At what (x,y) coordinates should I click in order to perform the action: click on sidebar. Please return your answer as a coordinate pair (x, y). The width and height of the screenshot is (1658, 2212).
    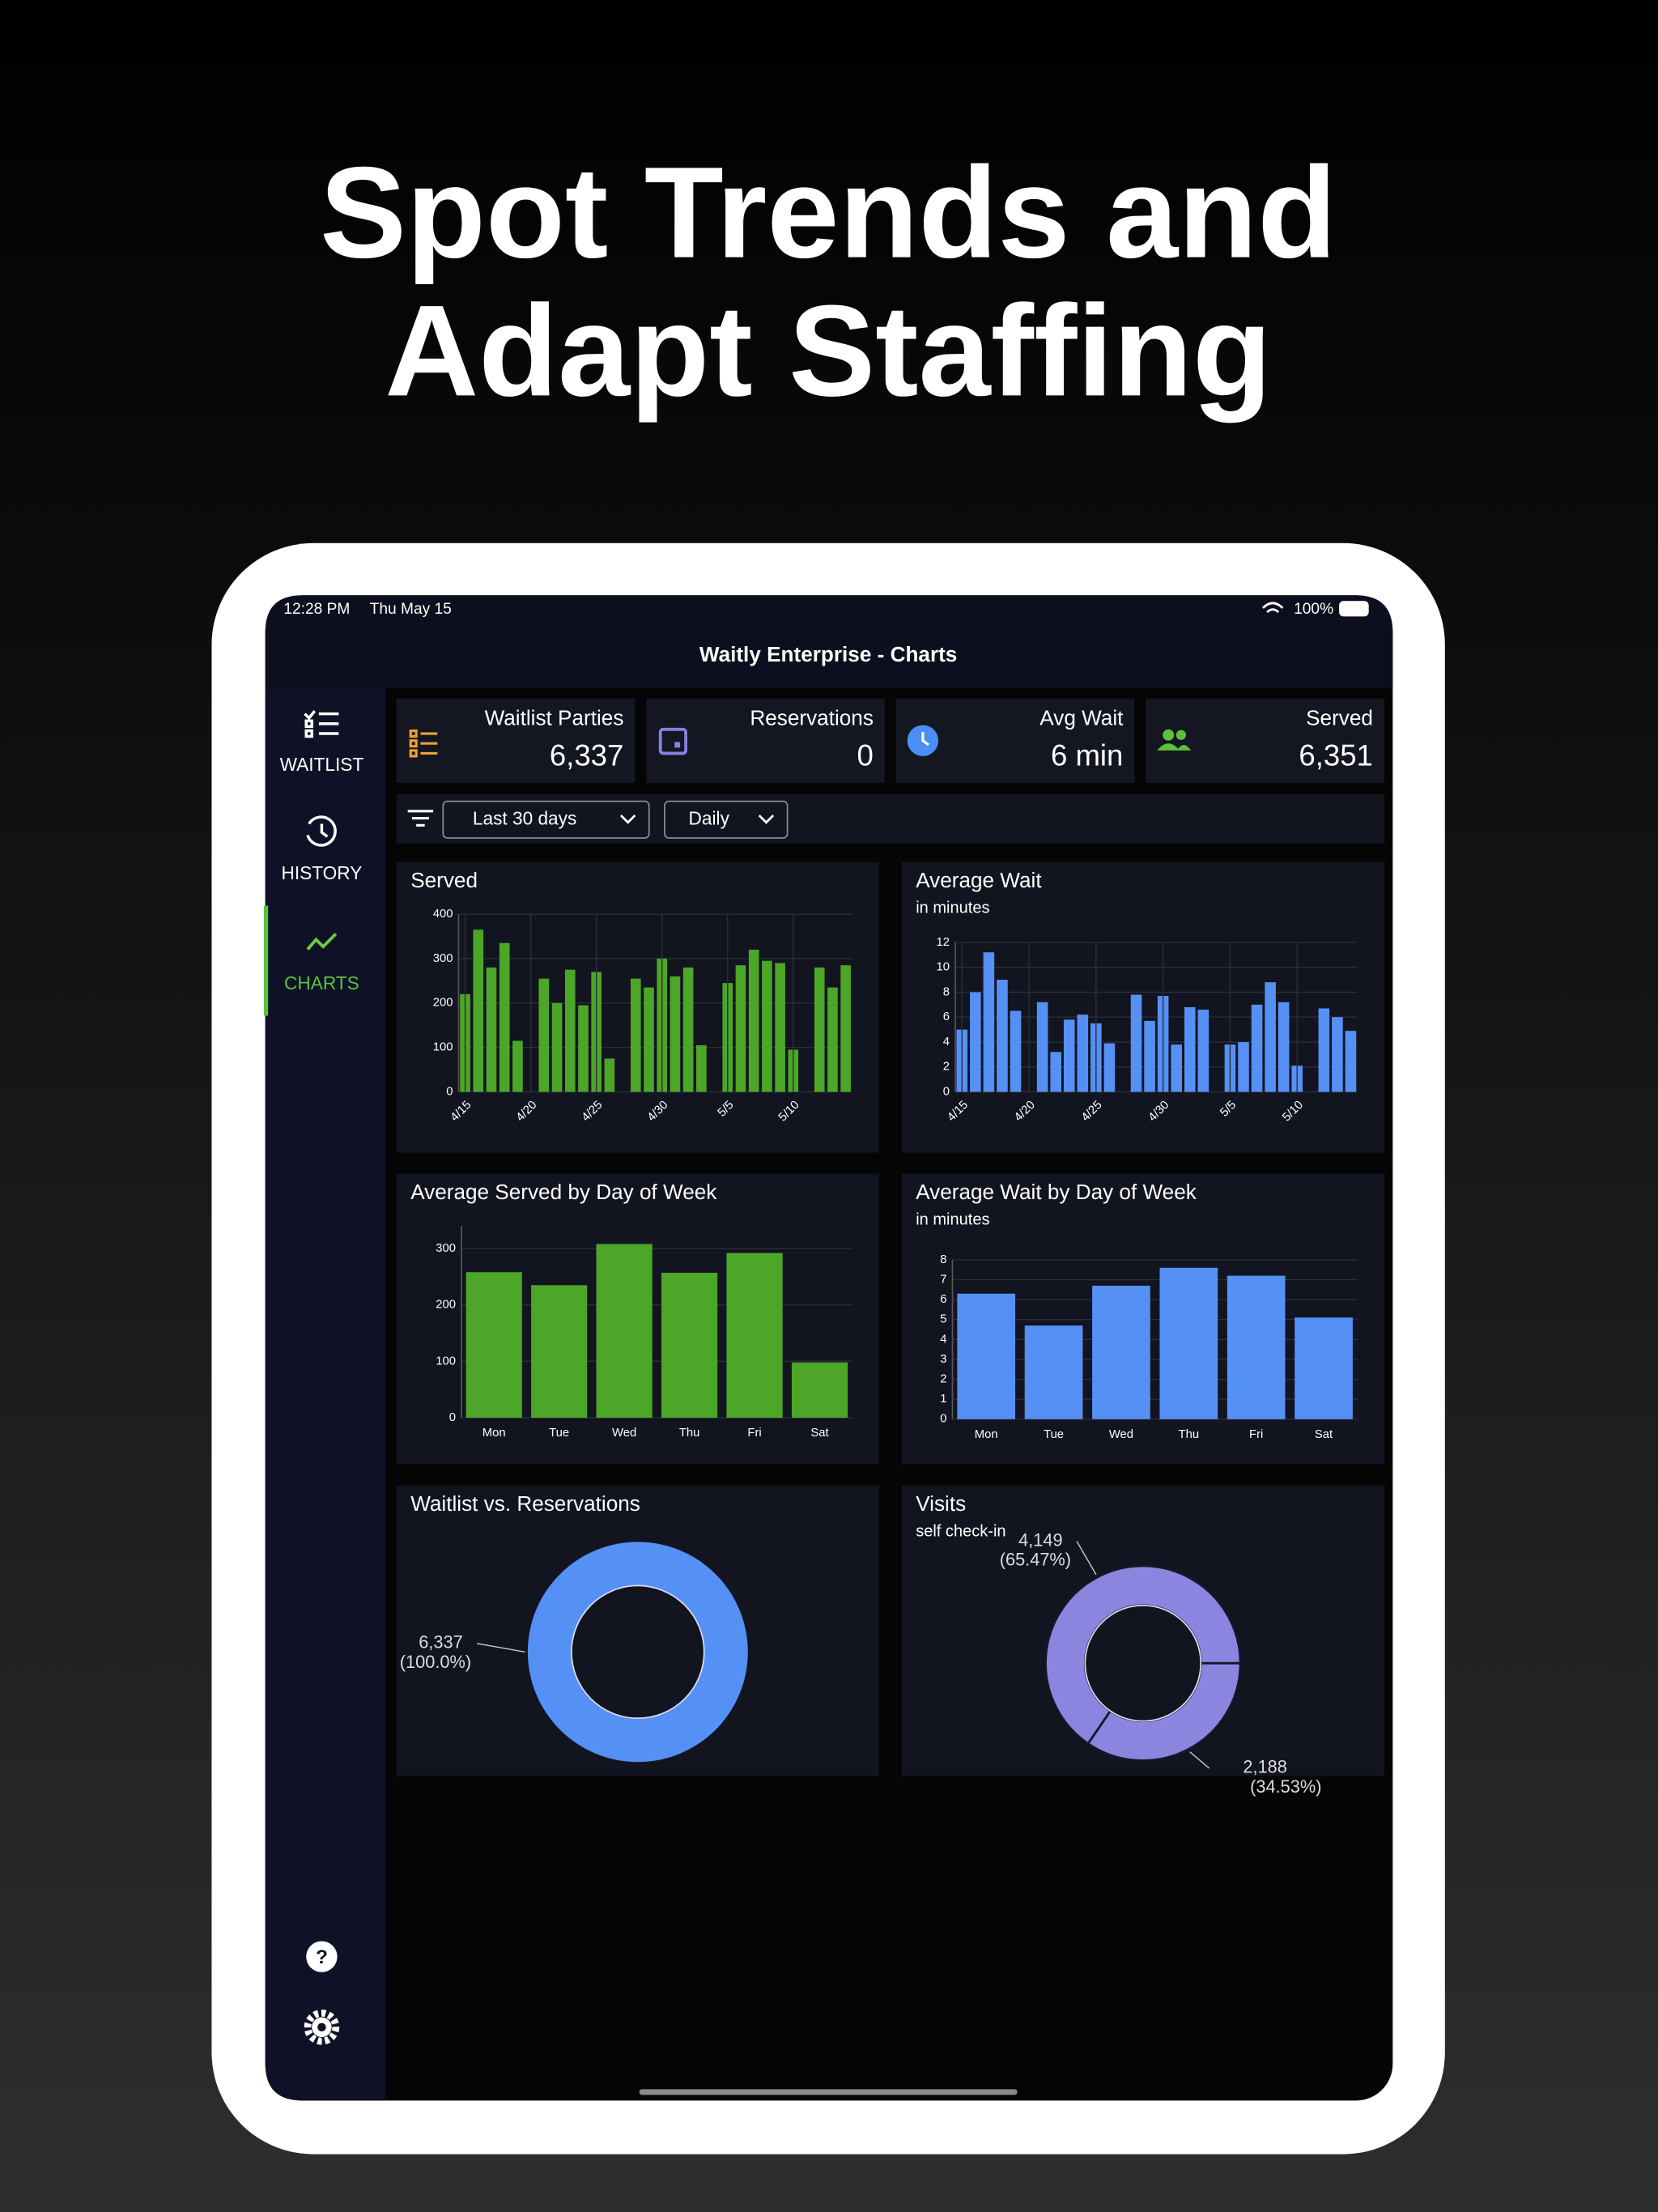
    Looking at the image, I should click on (325, 1395).